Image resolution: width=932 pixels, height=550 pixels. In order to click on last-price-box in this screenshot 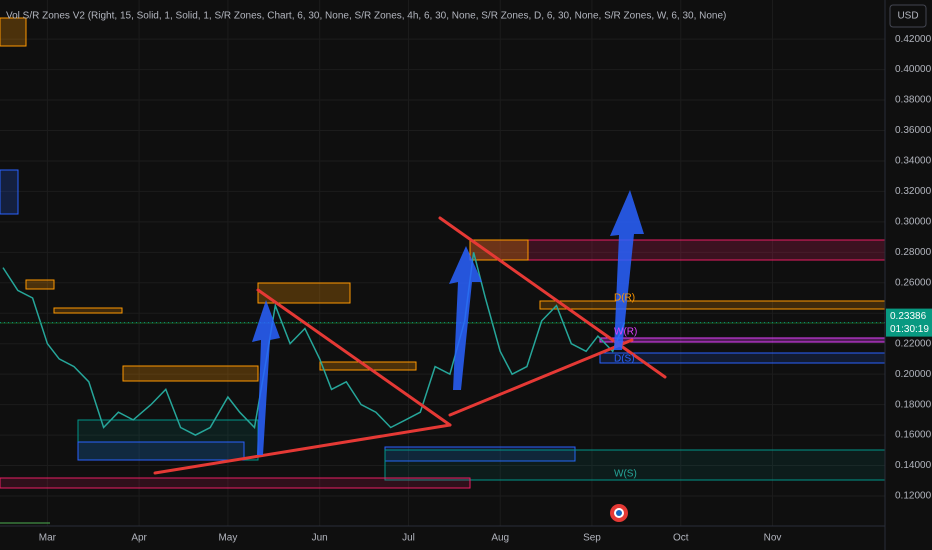, I will do `click(909, 322)`.